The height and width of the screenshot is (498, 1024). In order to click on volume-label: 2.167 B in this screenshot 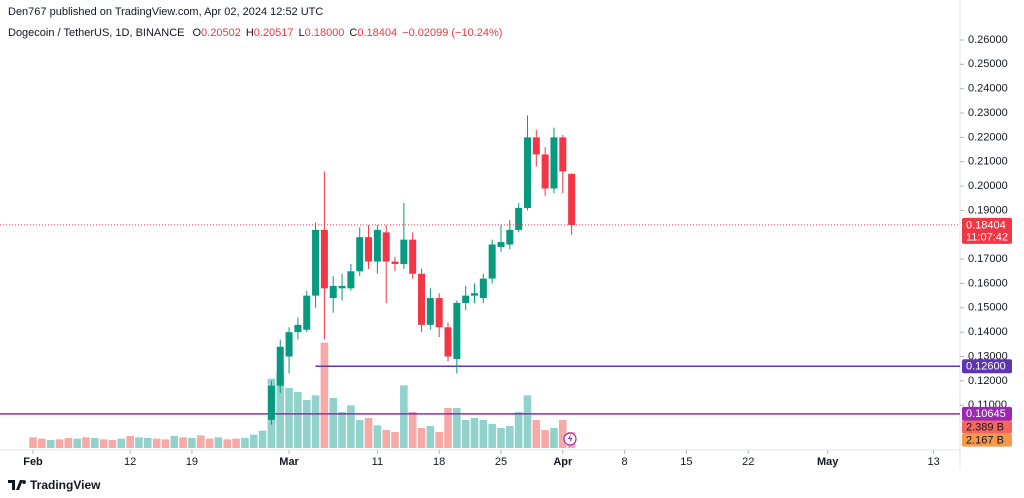, I will do `click(985, 440)`.